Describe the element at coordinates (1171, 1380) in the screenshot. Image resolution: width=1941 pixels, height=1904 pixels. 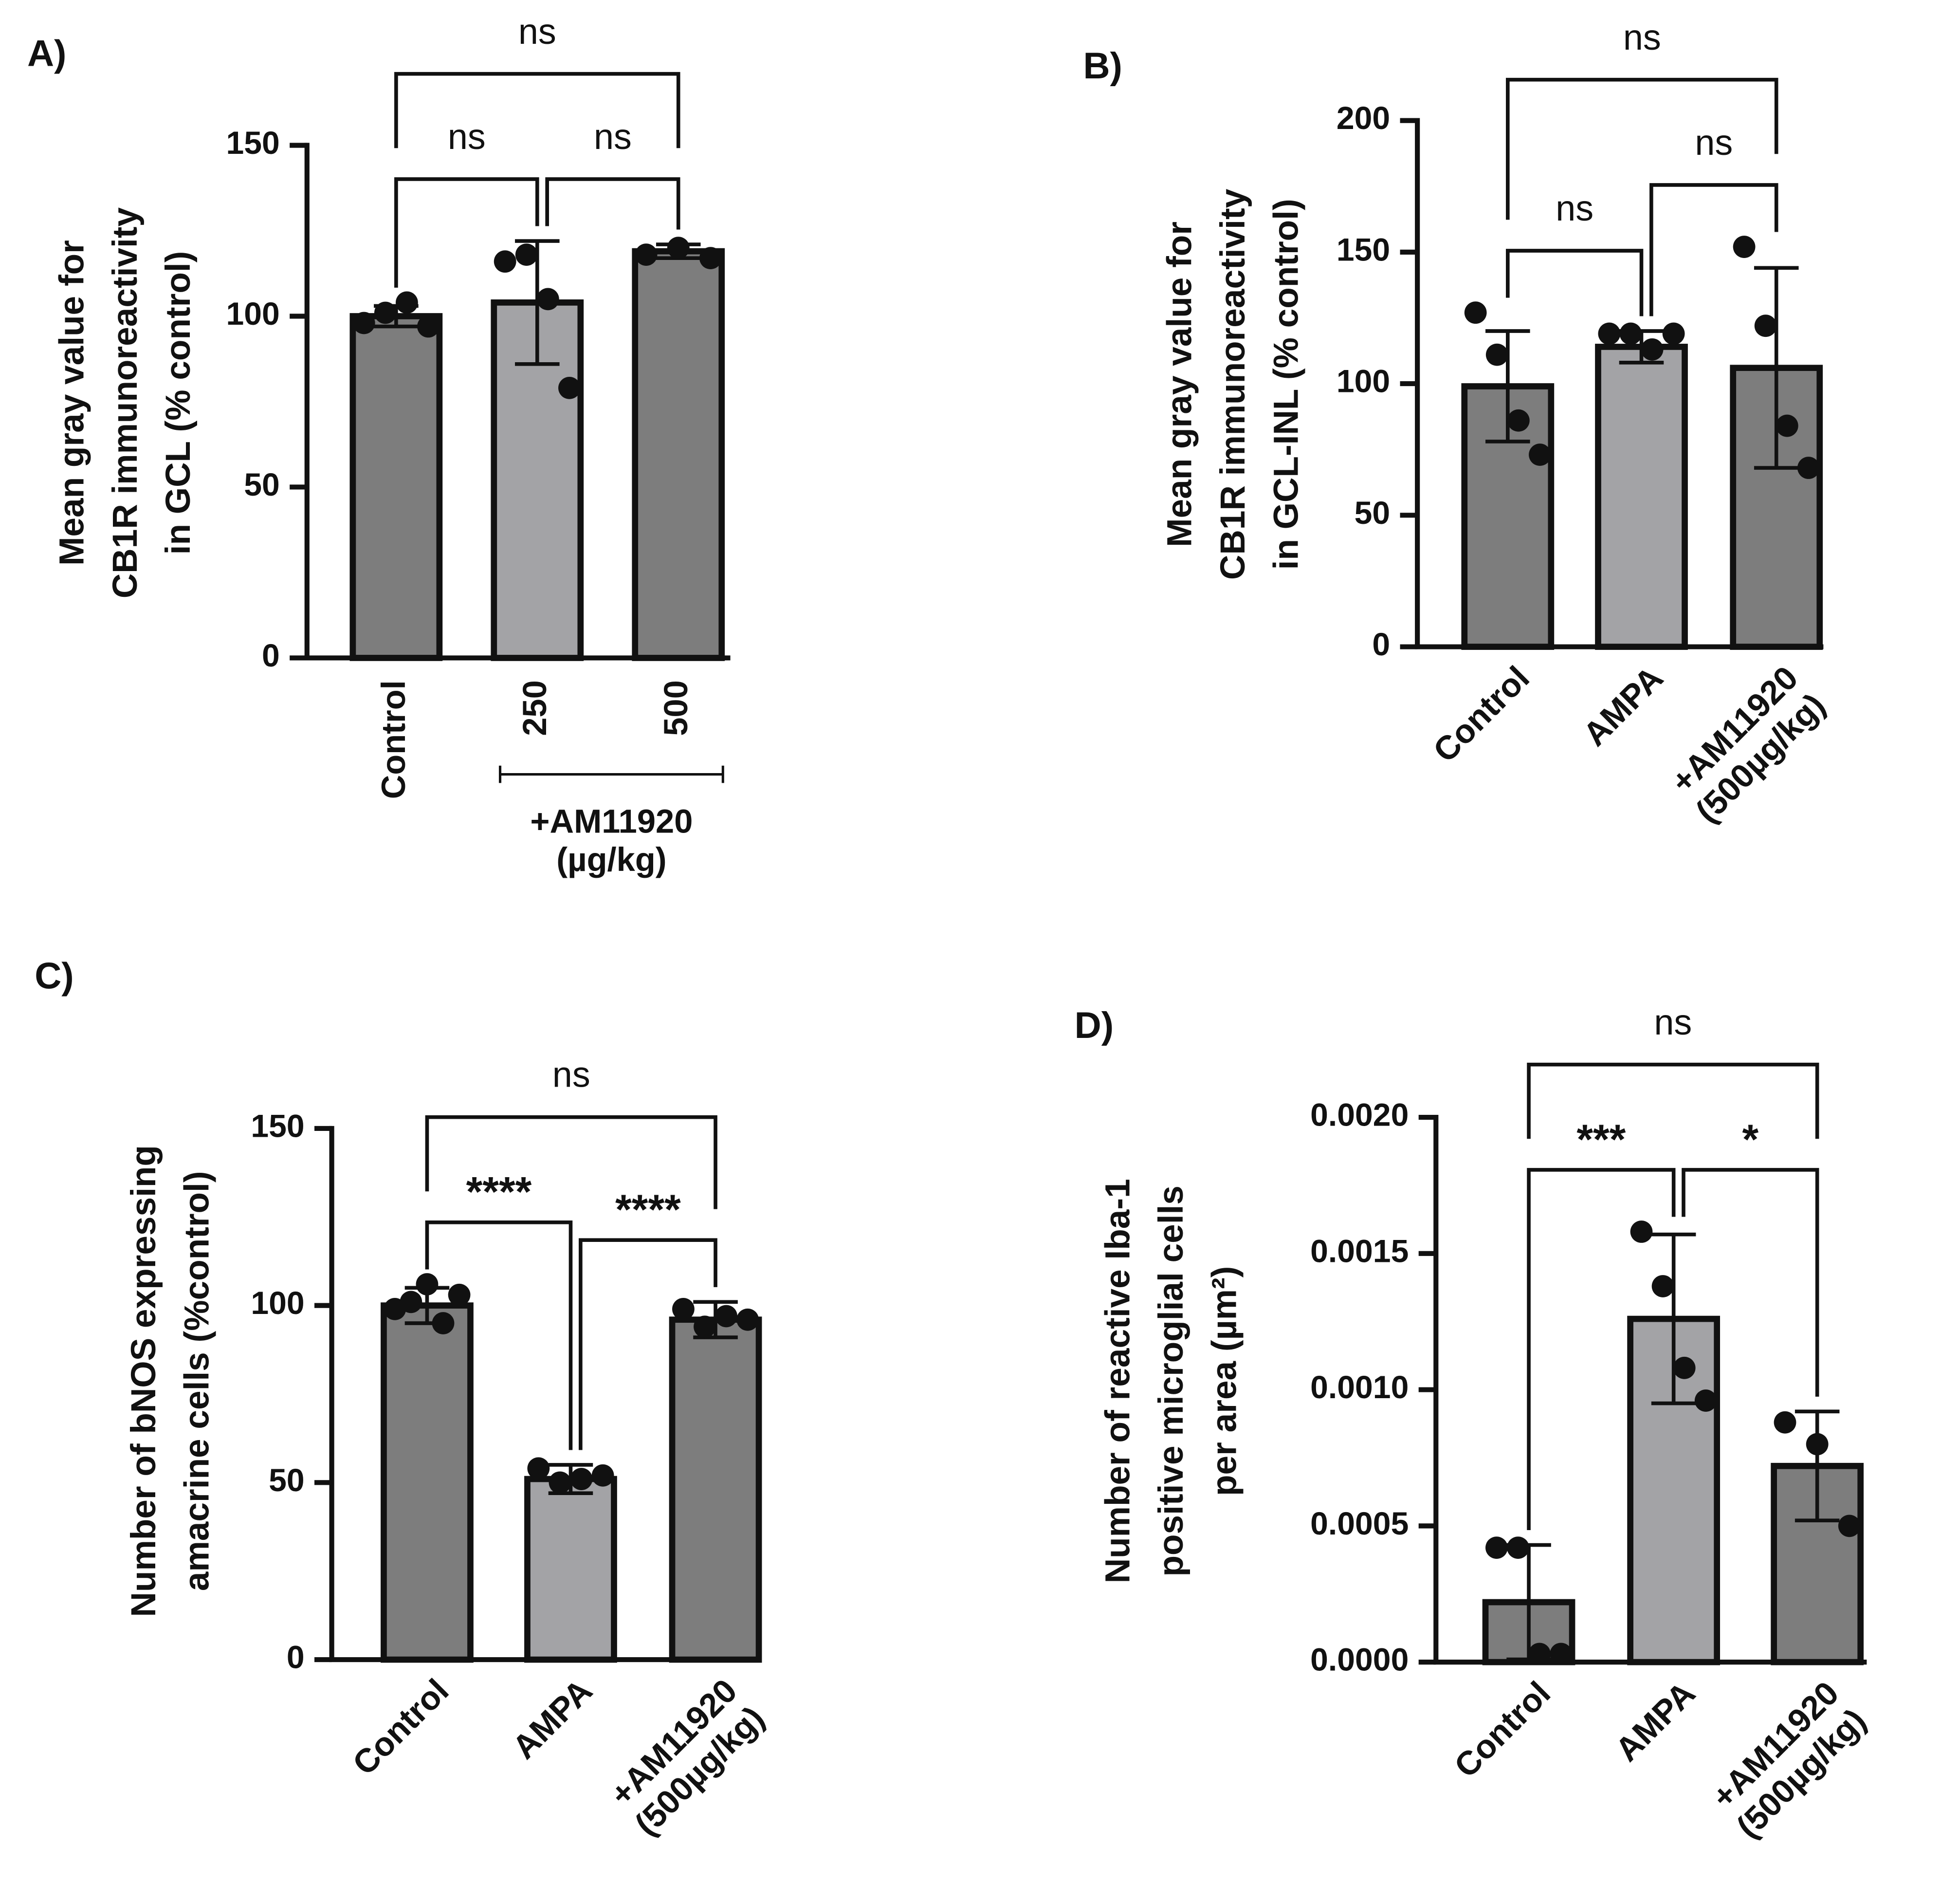
I see `y-axis-label: positive microglial cells` at that location.